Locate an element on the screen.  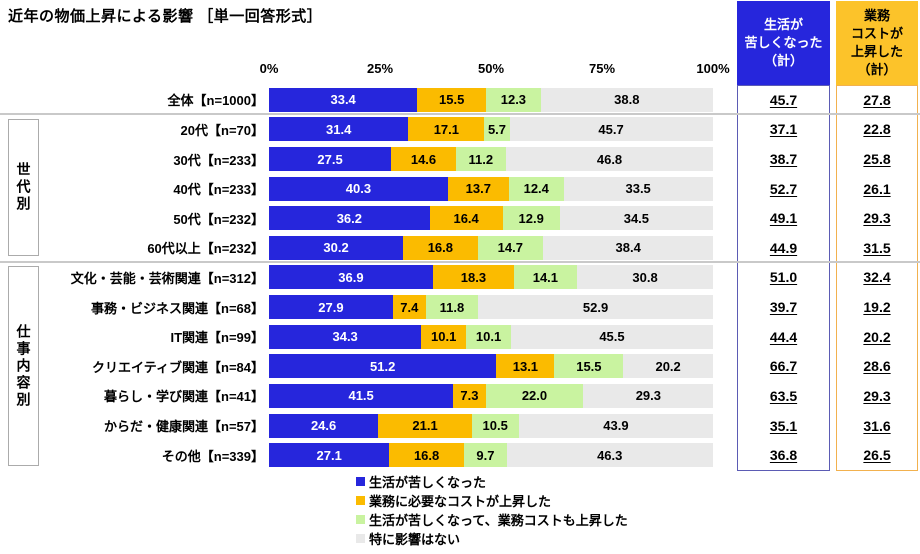
bar-segment: 16.4 is located at coordinates (466, 218).